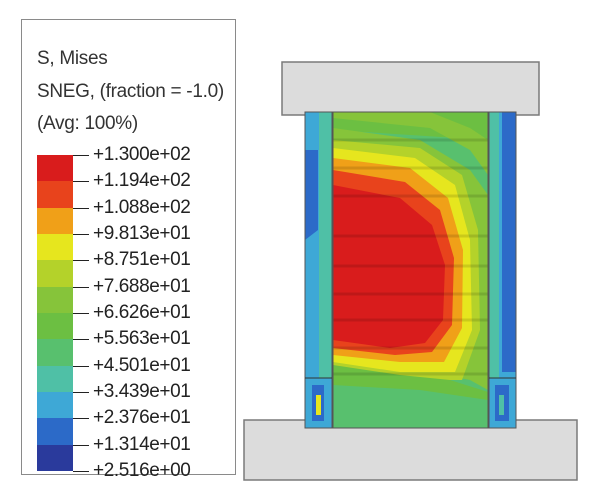 The image size is (600, 499). What do you see at coordinates (142, 444) in the screenshot?
I see `legend-level-label: +1.314e+01` at bounding box center [142, 444].